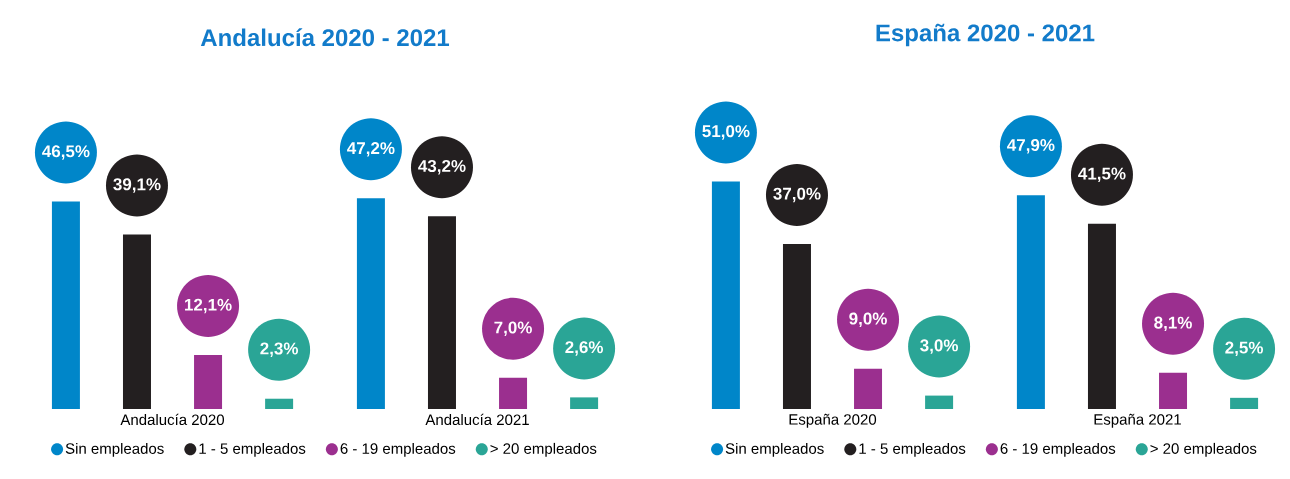  What do you see at coordinates (985, 35) in the screenshot?
I see `chart-title: España 2020 - 2021` at bounding box center [985, 35].